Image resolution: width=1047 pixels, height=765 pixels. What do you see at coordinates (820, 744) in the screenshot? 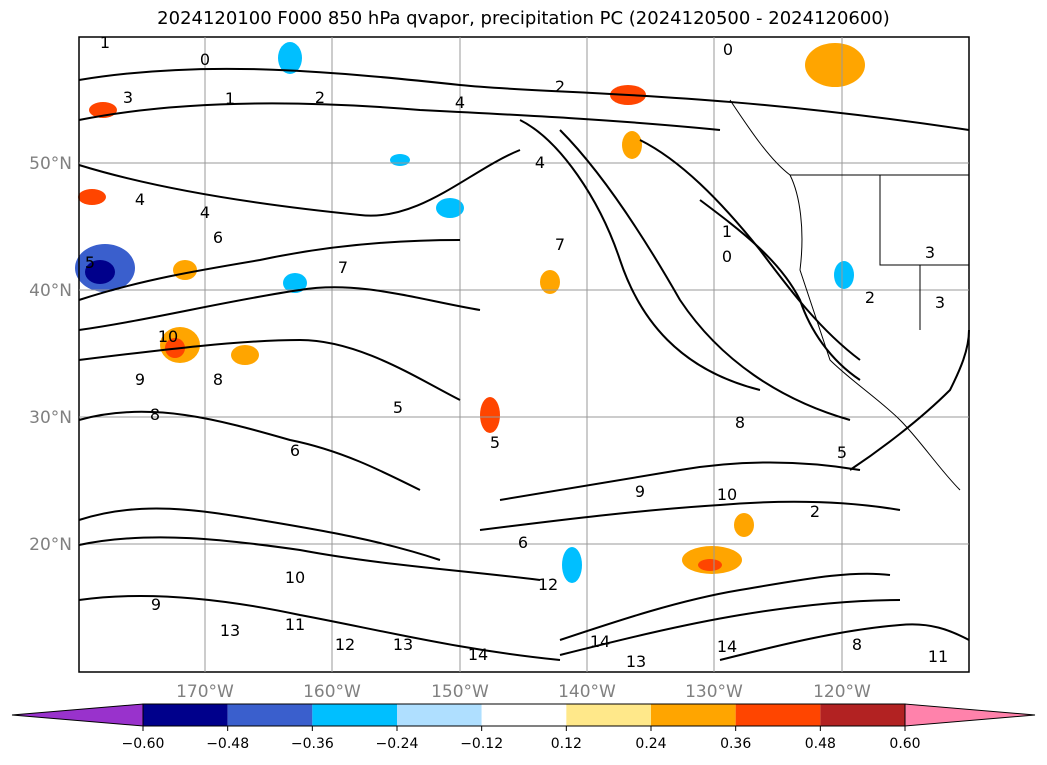
I see `colorbar-tick-label: 0.48` at bounding box center [820, 744].